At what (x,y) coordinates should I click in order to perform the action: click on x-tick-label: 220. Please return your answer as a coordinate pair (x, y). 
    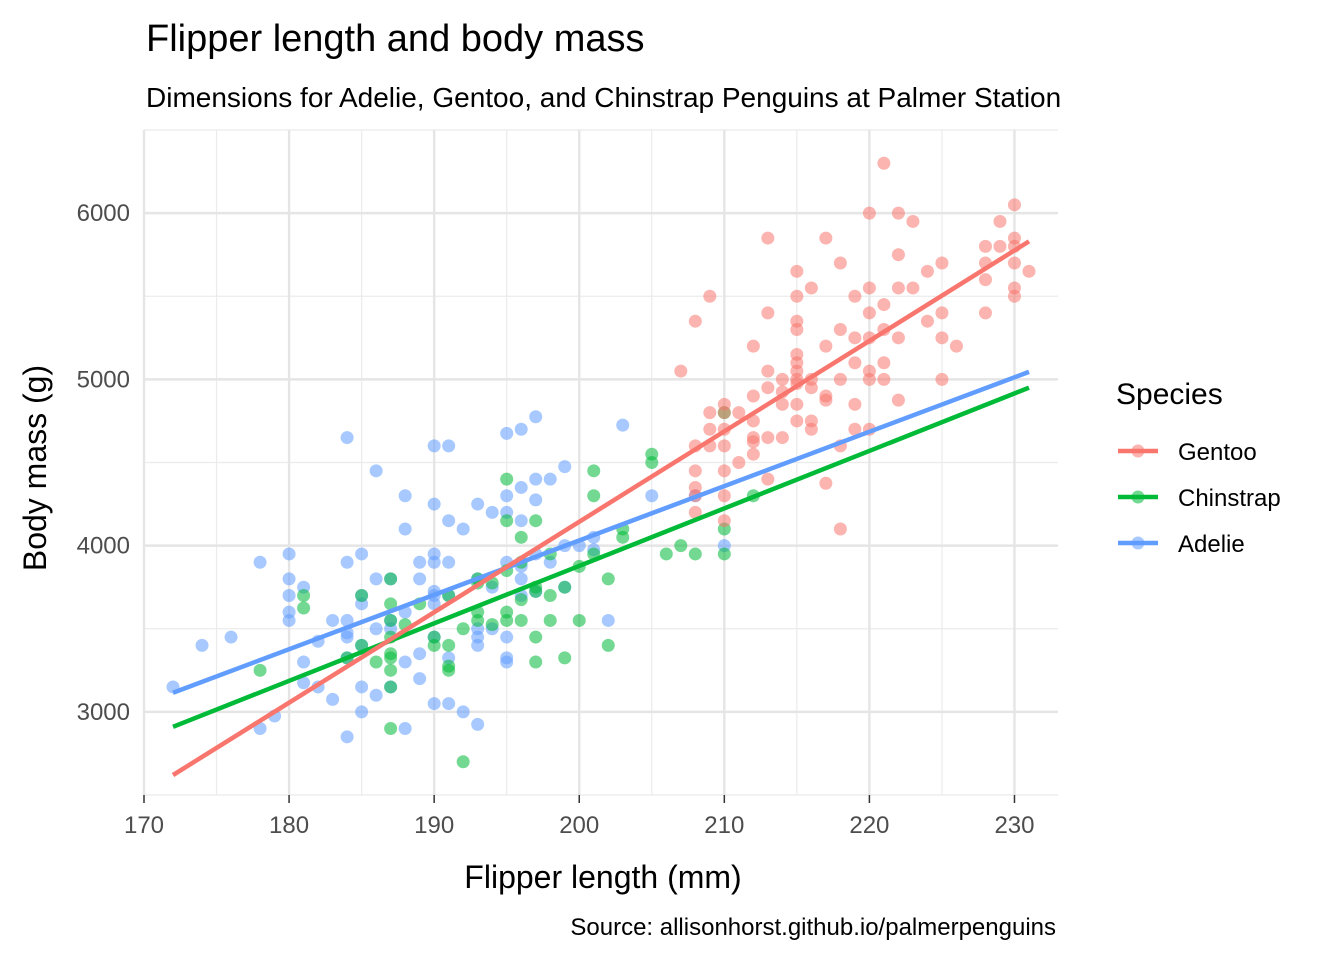
    Looking at the image, I should click on (869, 825).